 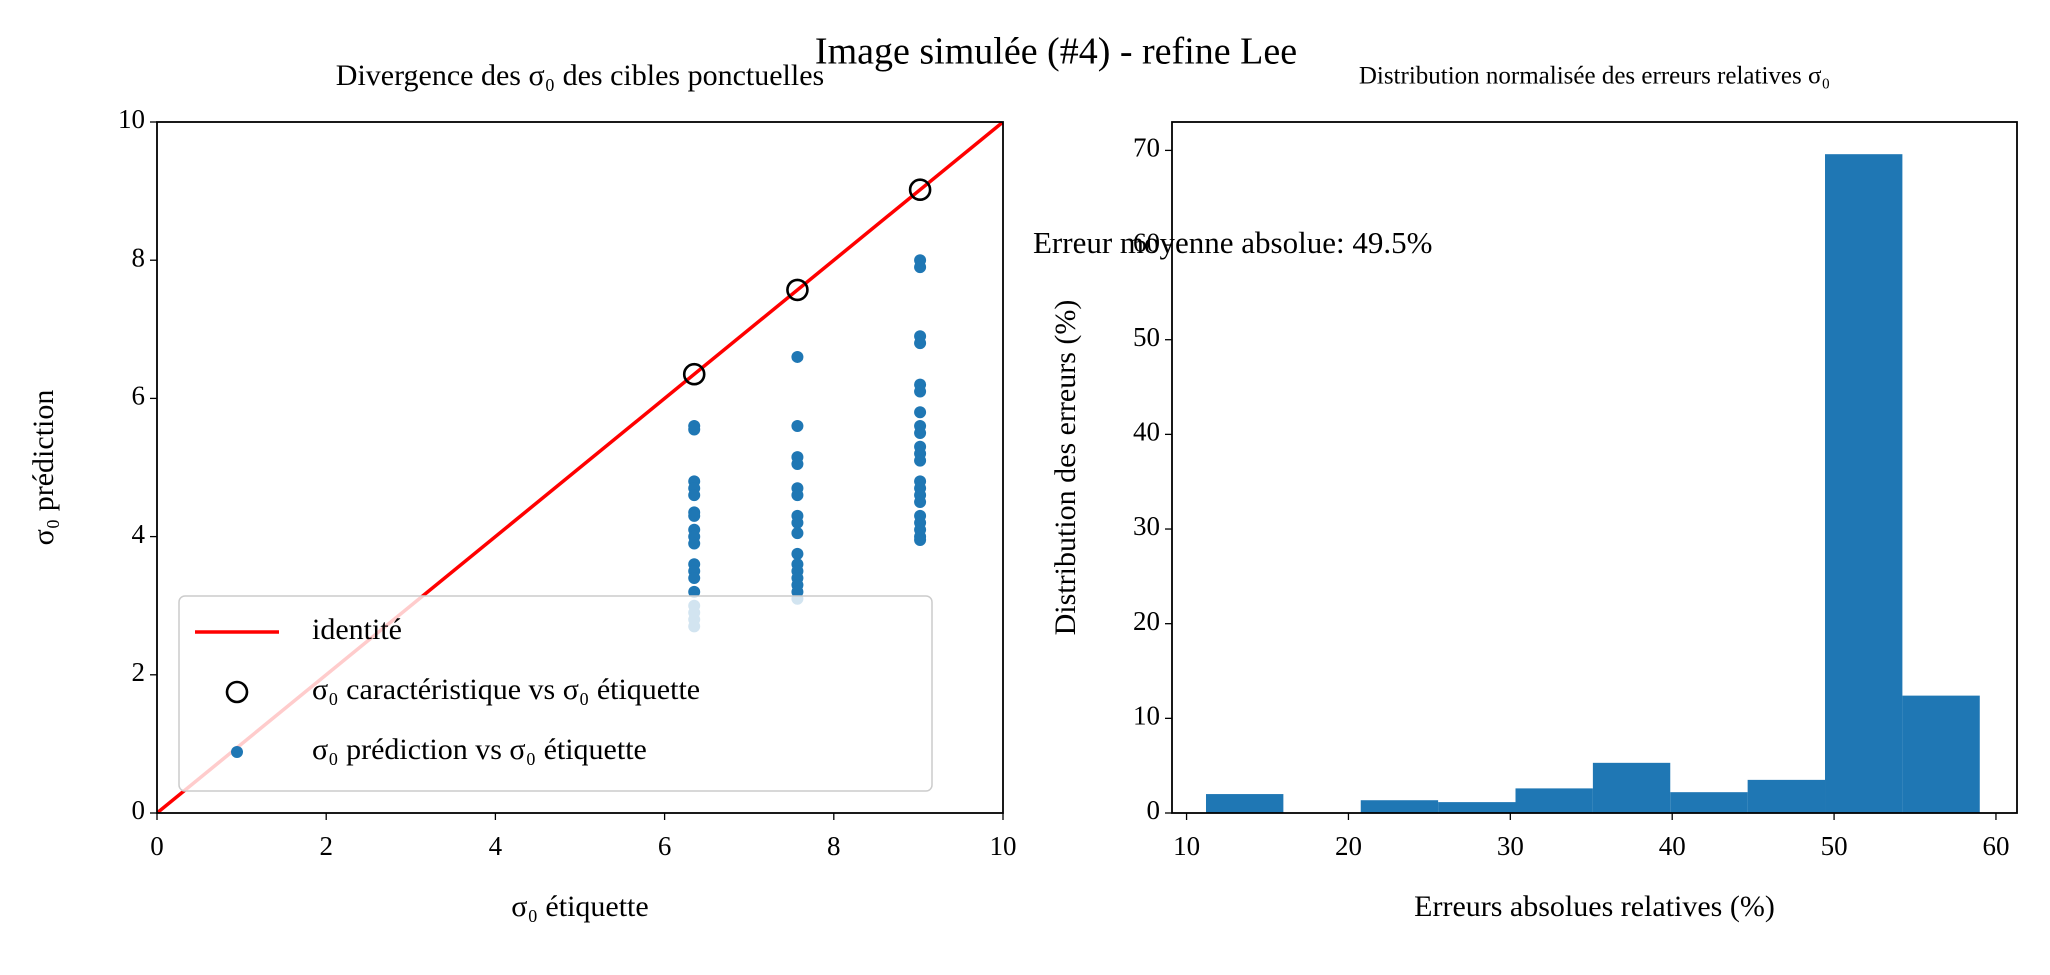 I want to click on x-tick-label: 0, so click(x=157, y=846).